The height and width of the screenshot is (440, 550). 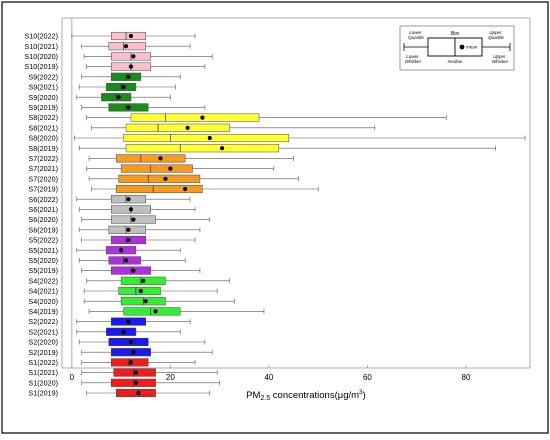 What do you see at coordinates (43, 148) in the screenshot?
I see `y-tick-label: S8(2019)` at bounding box center [43, 148].